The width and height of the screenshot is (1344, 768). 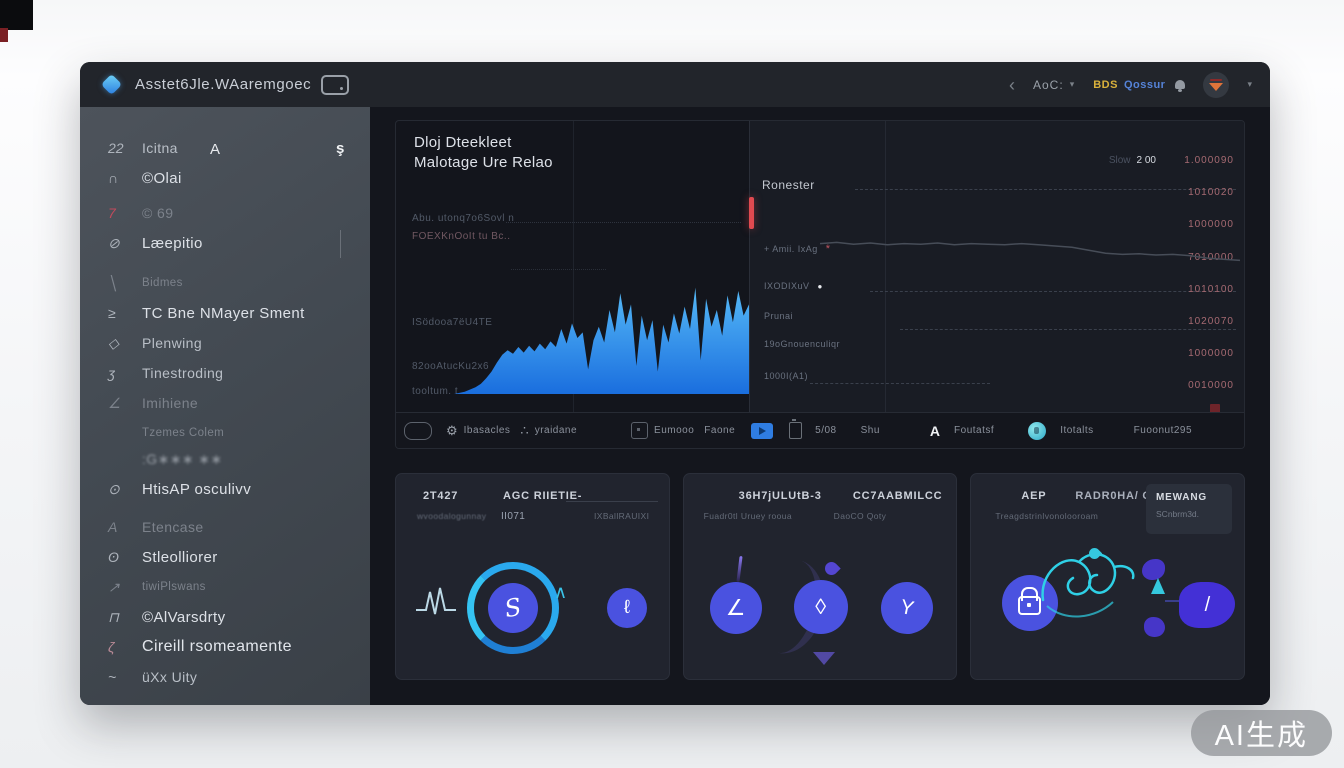 What do you see at coordinates (870, 430) in the screenshot?
I see `toolbar-label: Shu` at bounding box center [870, 430].